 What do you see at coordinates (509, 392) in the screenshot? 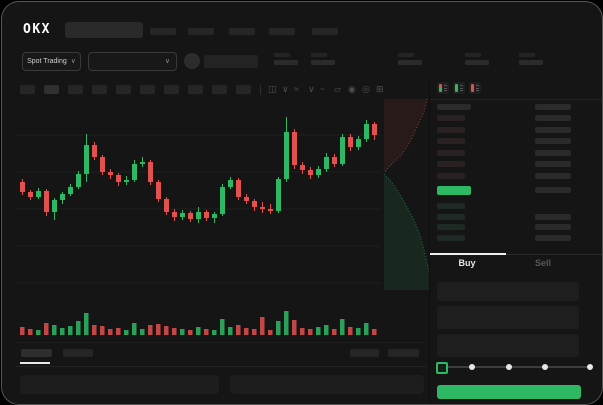
I see `buy-submit-button` at bounding box center [509, 392].